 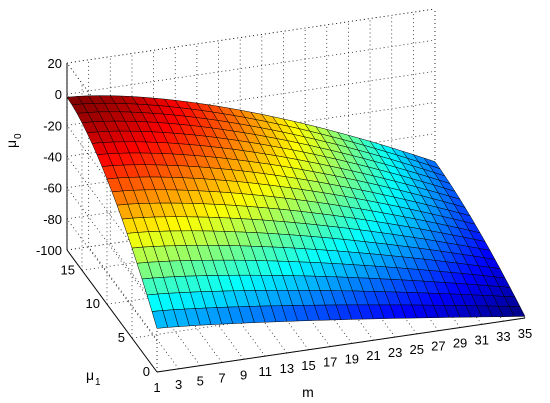 What do you see at coordinates (243, 374) in the screenshot?
I see `x-tick-label: 9` at bounding box center [243, 374].